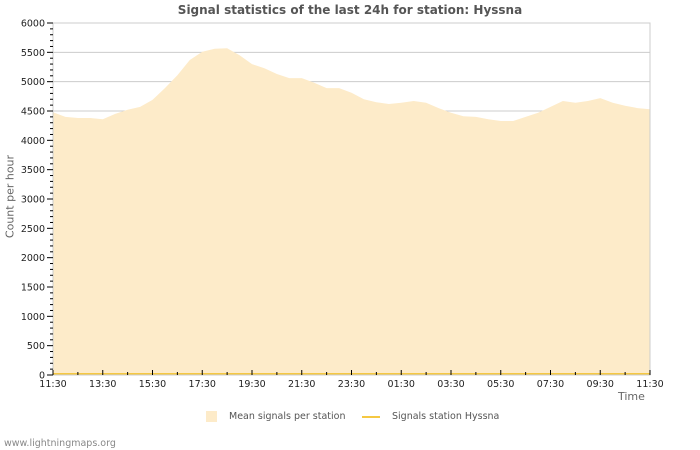  I want to click on svg-text: 19:30, so click(251, 384).